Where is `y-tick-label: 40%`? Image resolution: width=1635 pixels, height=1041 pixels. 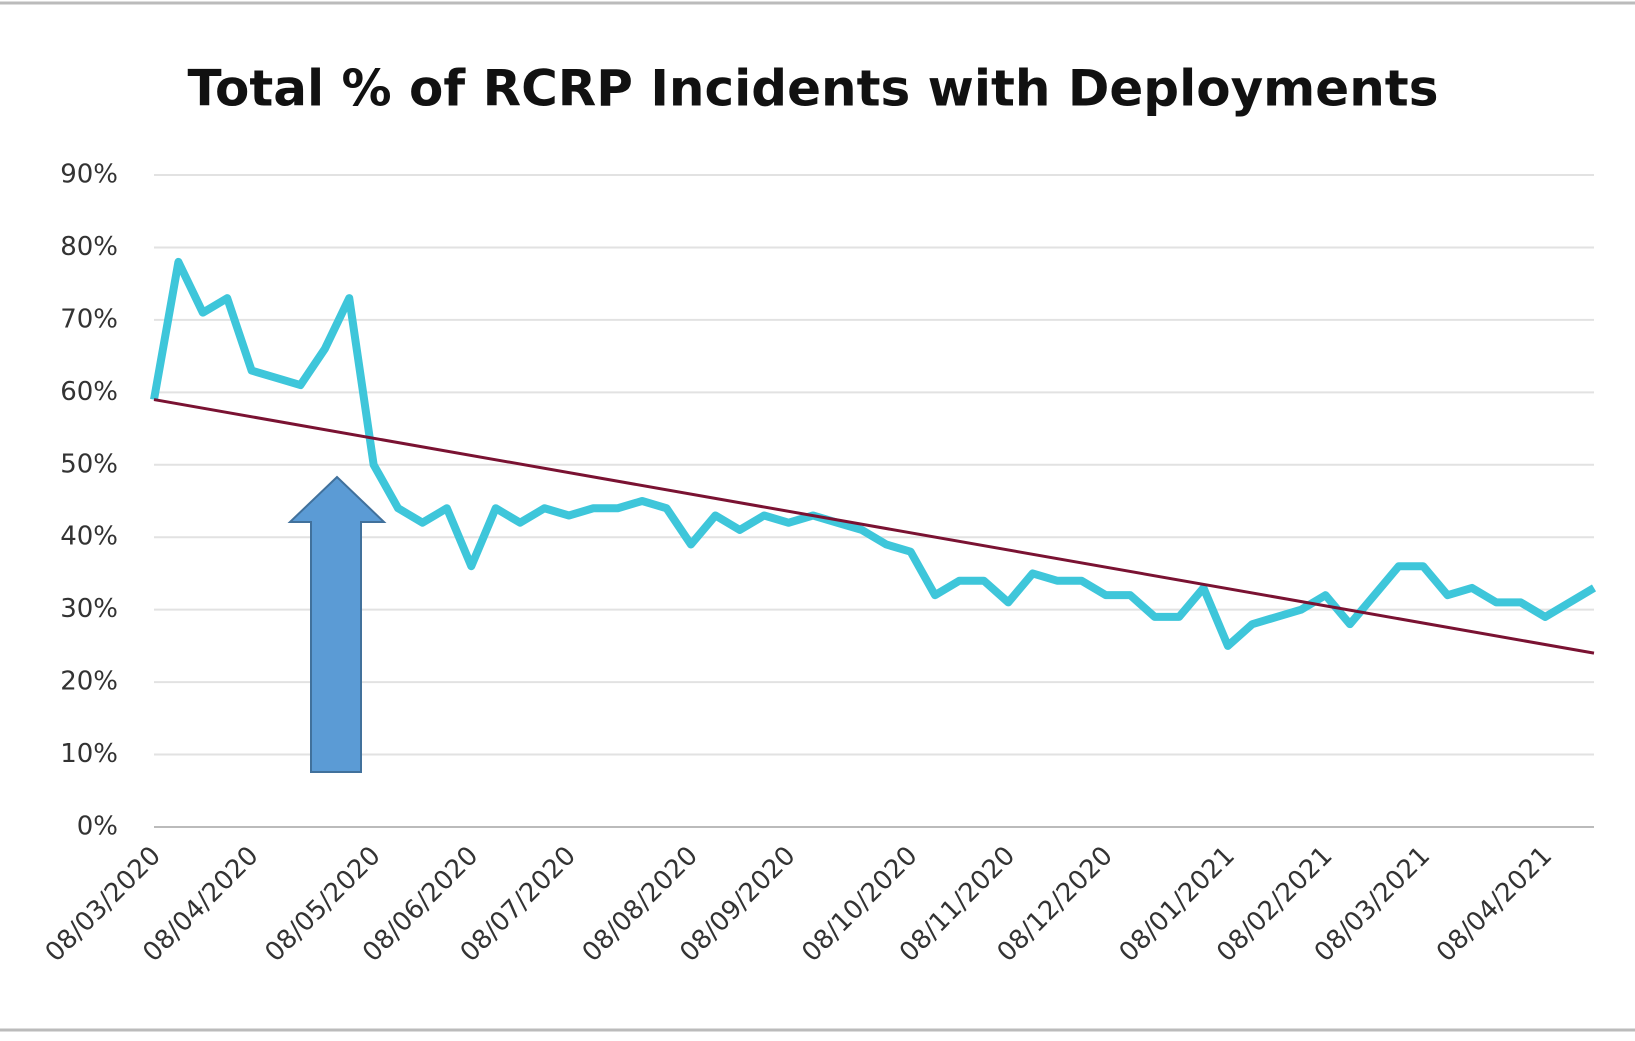
y-tick-label: 40% is located at coordinates (89, 537).